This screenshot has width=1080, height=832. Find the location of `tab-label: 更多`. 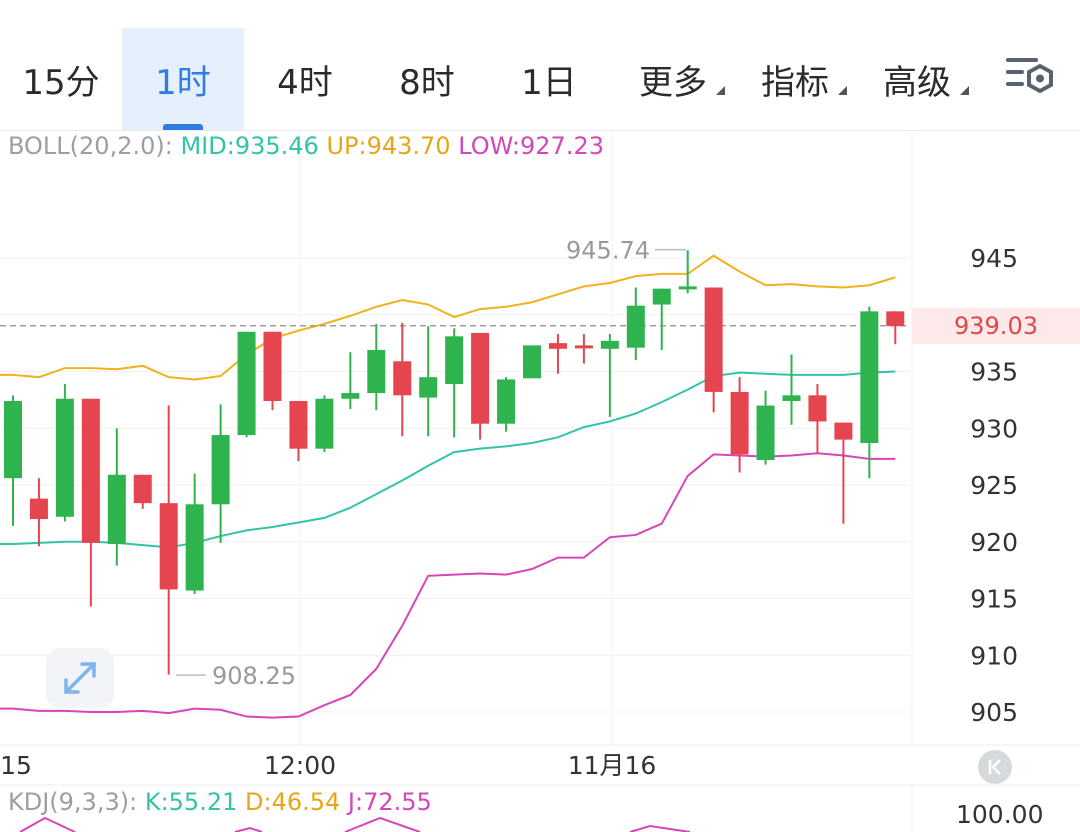

tab-label: 更多 is located at coordinates (673, 82).